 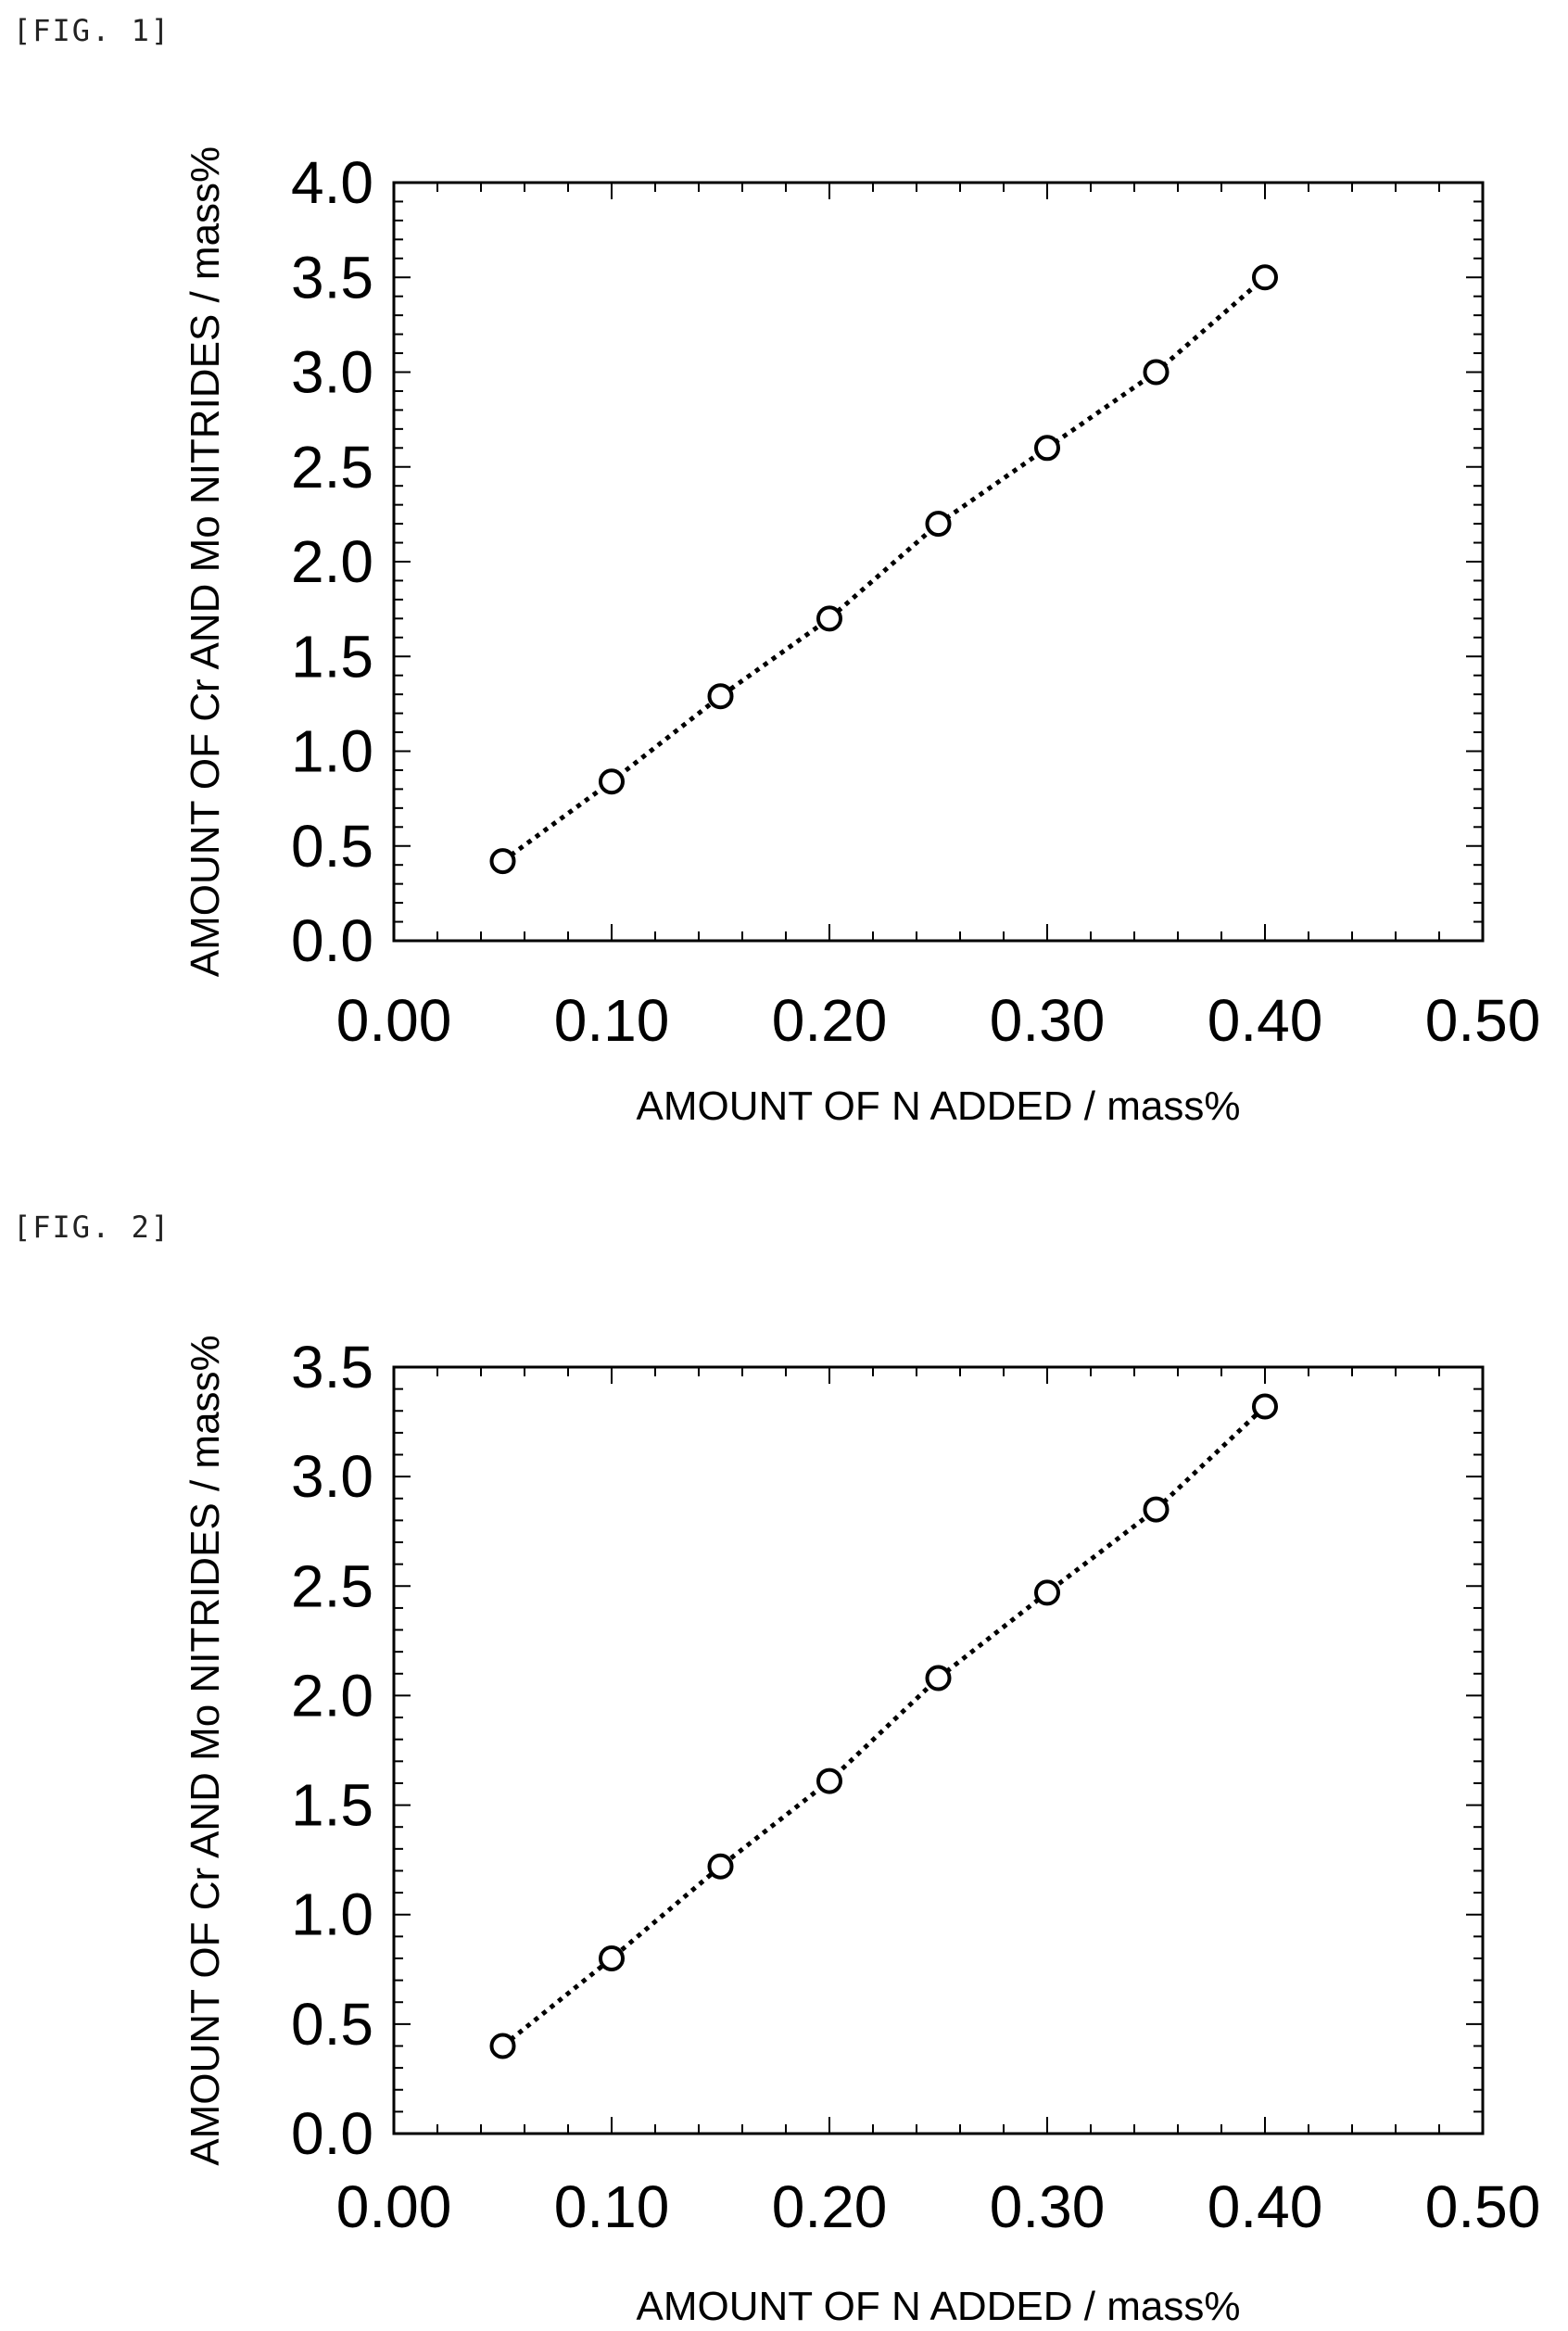 I want to click on figure-2-label: [FIG. 2], so click(x=92, y=1227).